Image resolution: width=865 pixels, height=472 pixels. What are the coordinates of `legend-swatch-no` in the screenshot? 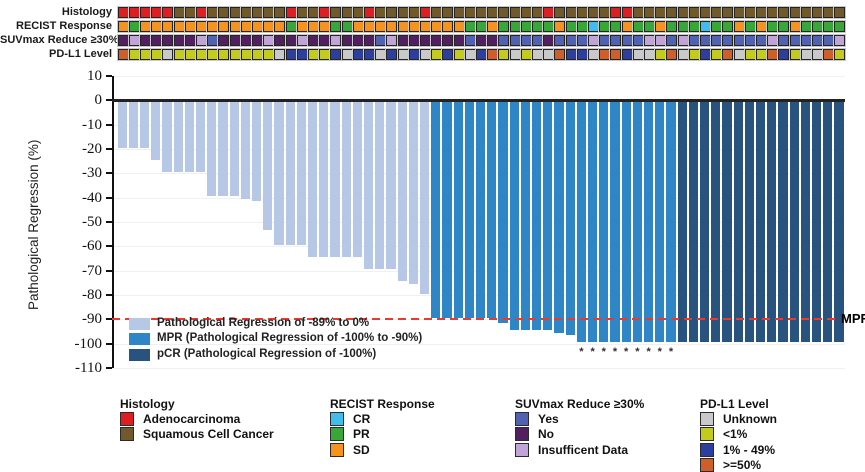 It's located at (522, 434).